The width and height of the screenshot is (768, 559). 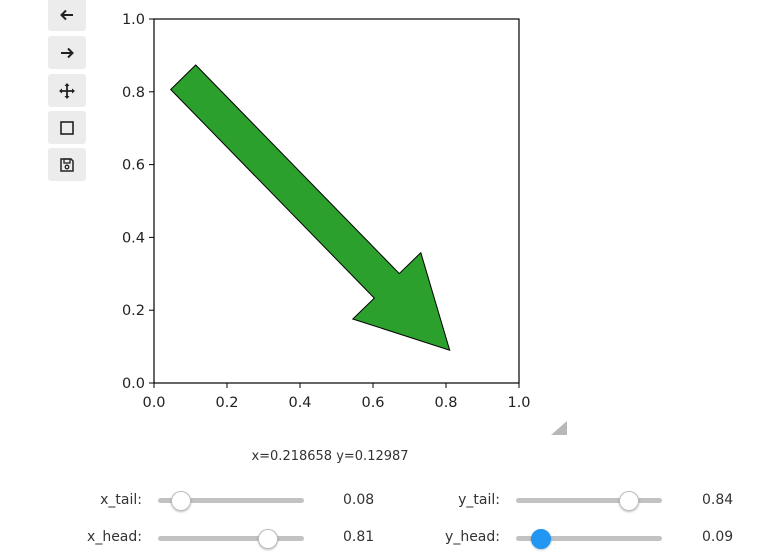 I want to click on resize-handle-icon, so click(x=559, y=428).